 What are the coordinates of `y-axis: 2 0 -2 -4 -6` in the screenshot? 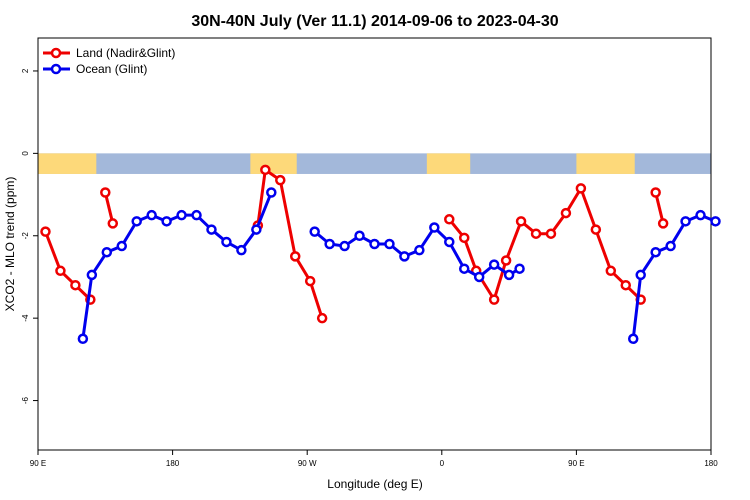 It's located at (29, 236).